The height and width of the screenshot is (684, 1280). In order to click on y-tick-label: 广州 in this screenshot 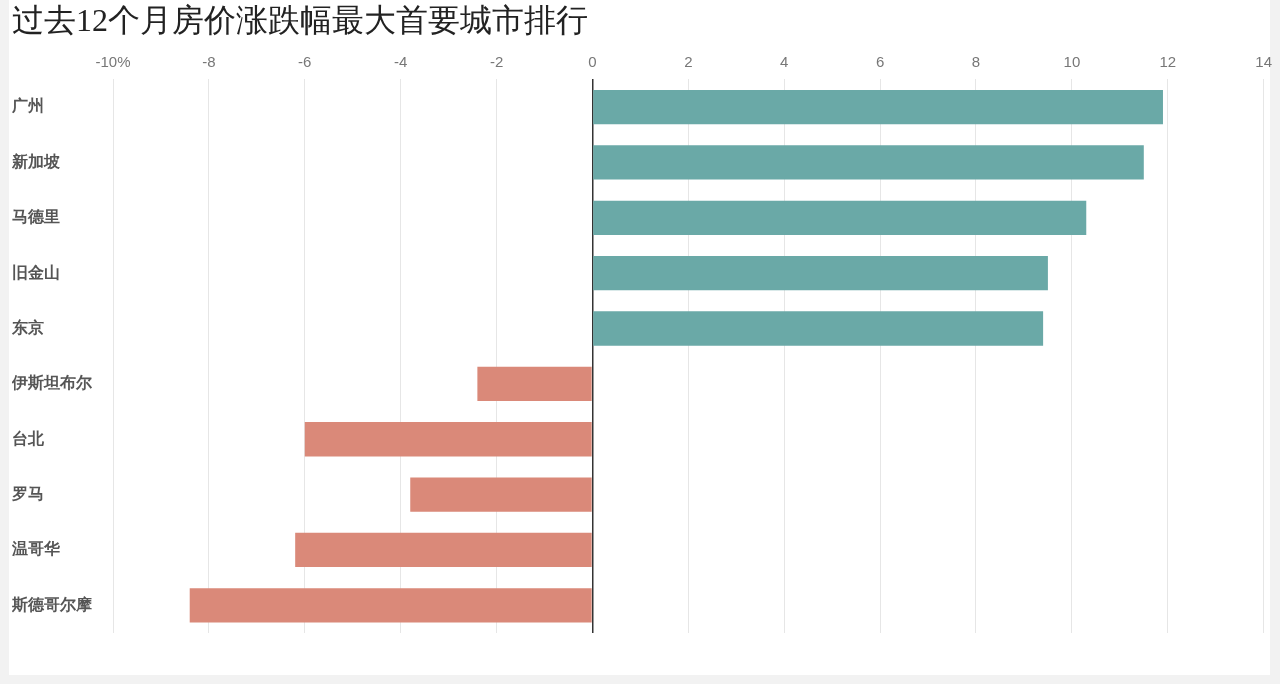, I will do `click(27, 106)`.